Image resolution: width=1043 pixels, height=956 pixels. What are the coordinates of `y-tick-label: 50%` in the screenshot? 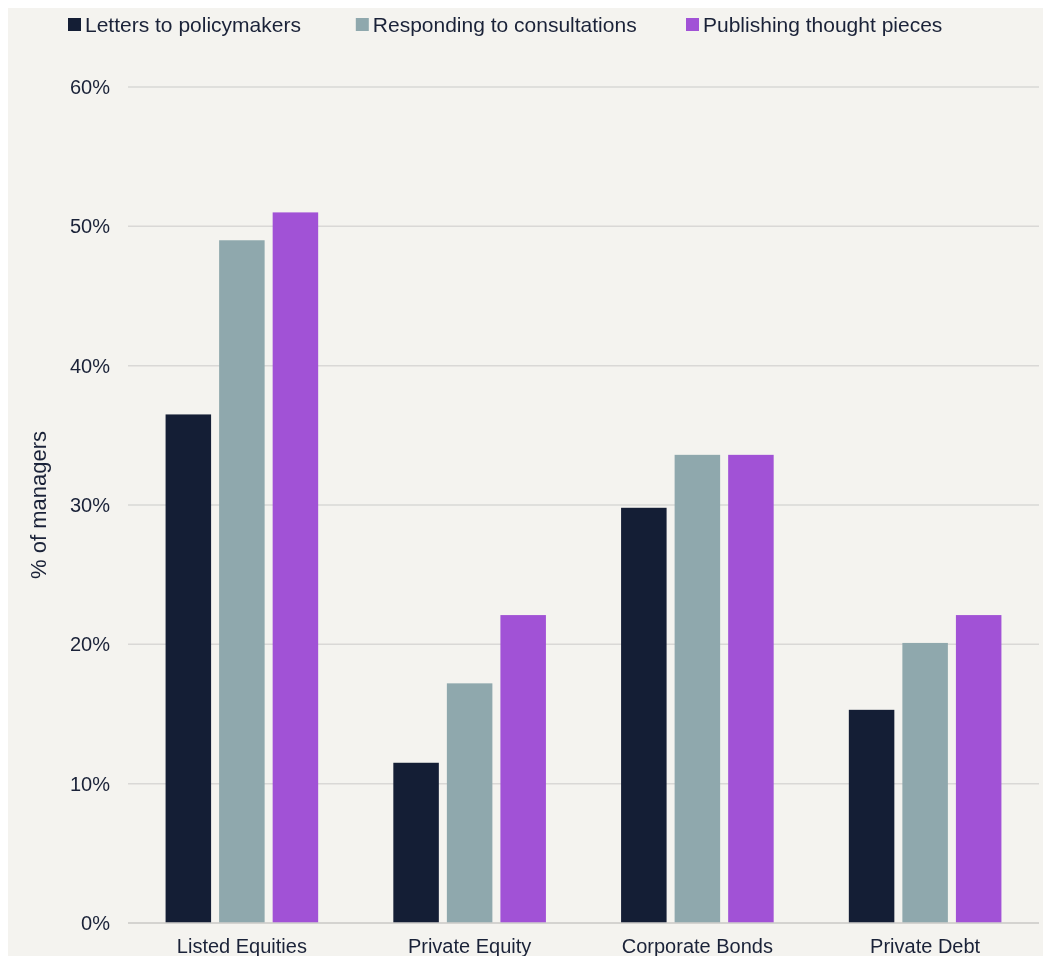 It's located at (90, 226).